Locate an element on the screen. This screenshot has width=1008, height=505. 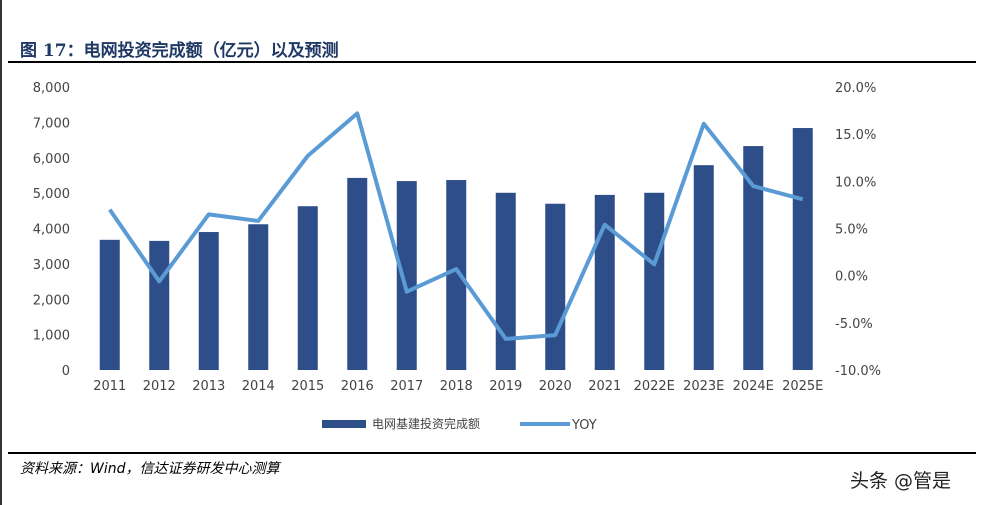
x-axis-tick: 2020 is located at coordinates (555, 386).